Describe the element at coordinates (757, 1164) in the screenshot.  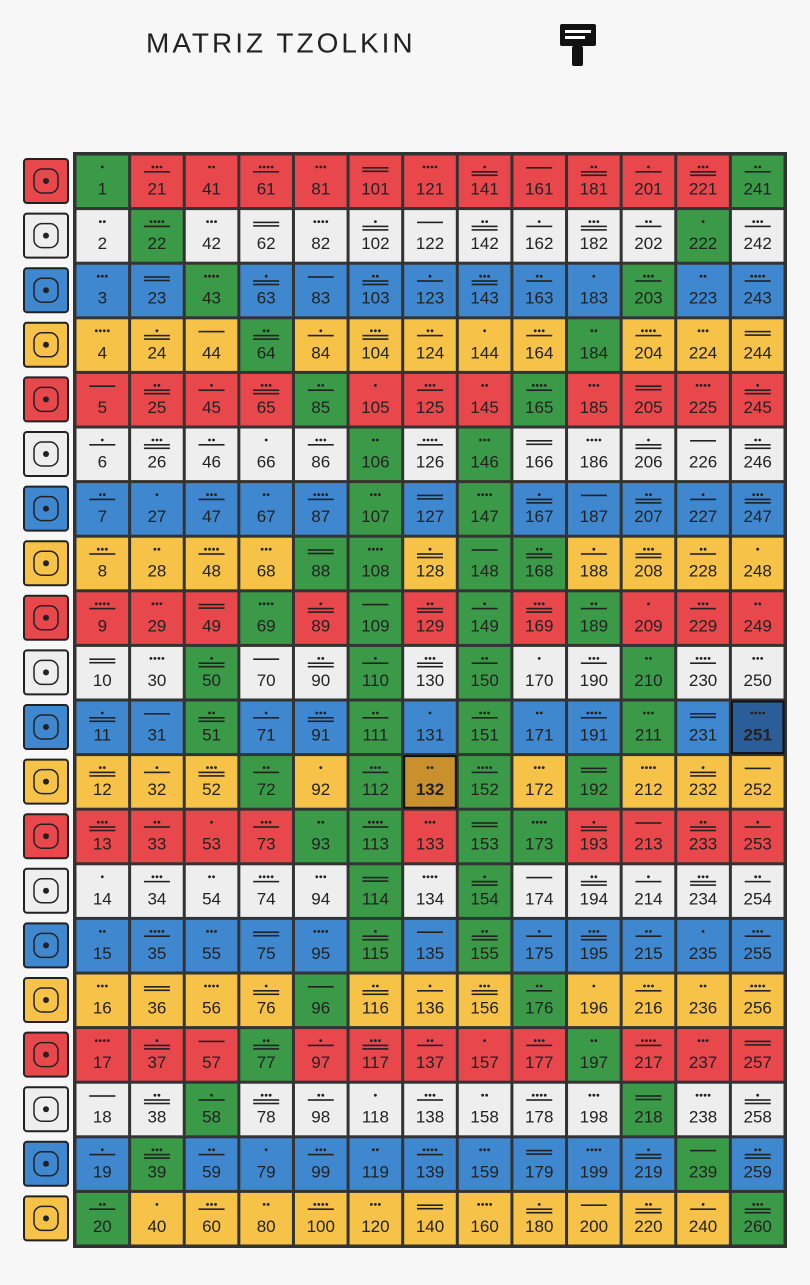
I see `kin-cell: 259` at that location.